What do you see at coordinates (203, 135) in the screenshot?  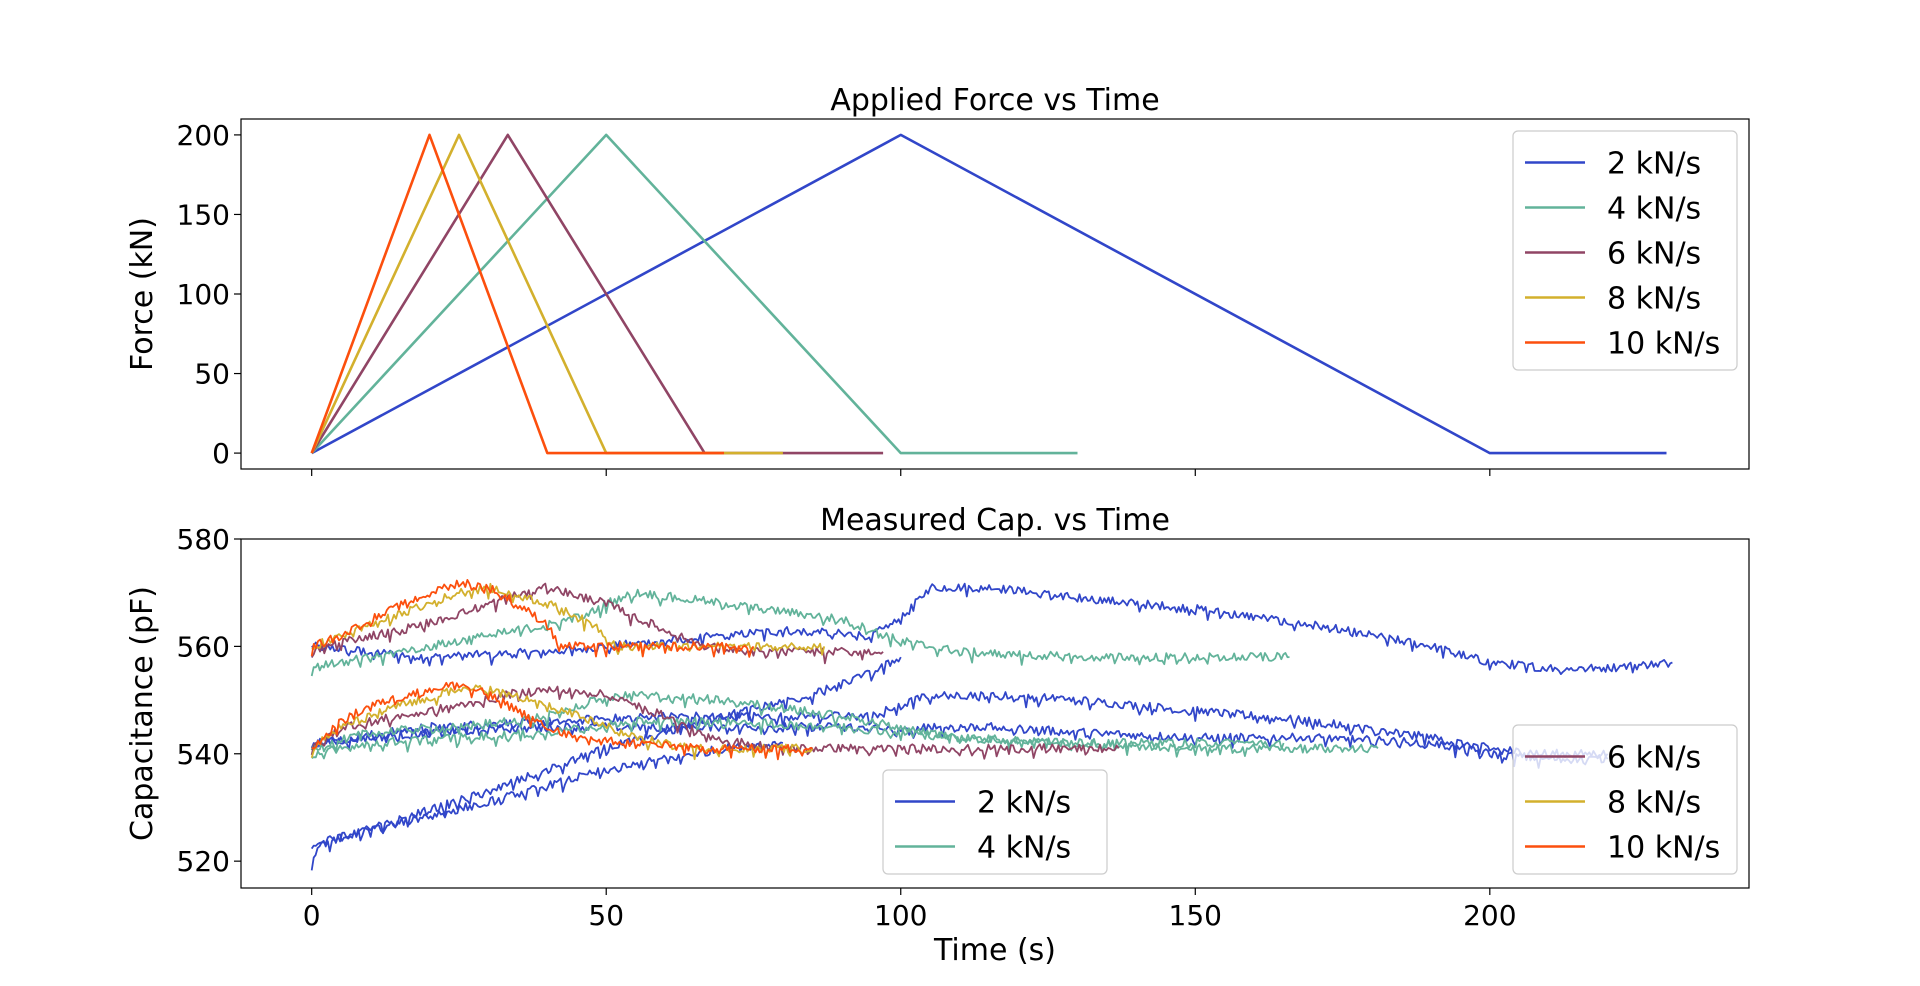 I see `y-tick-label: 200` at bounding box center [203, 135].